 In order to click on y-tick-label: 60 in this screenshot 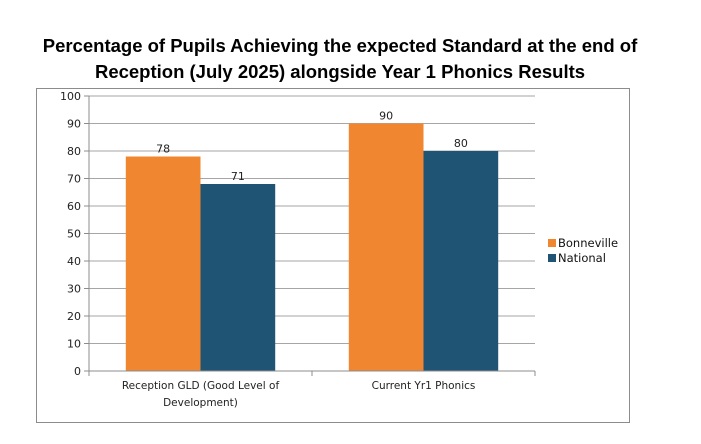, I will do `click(74, 206)`.